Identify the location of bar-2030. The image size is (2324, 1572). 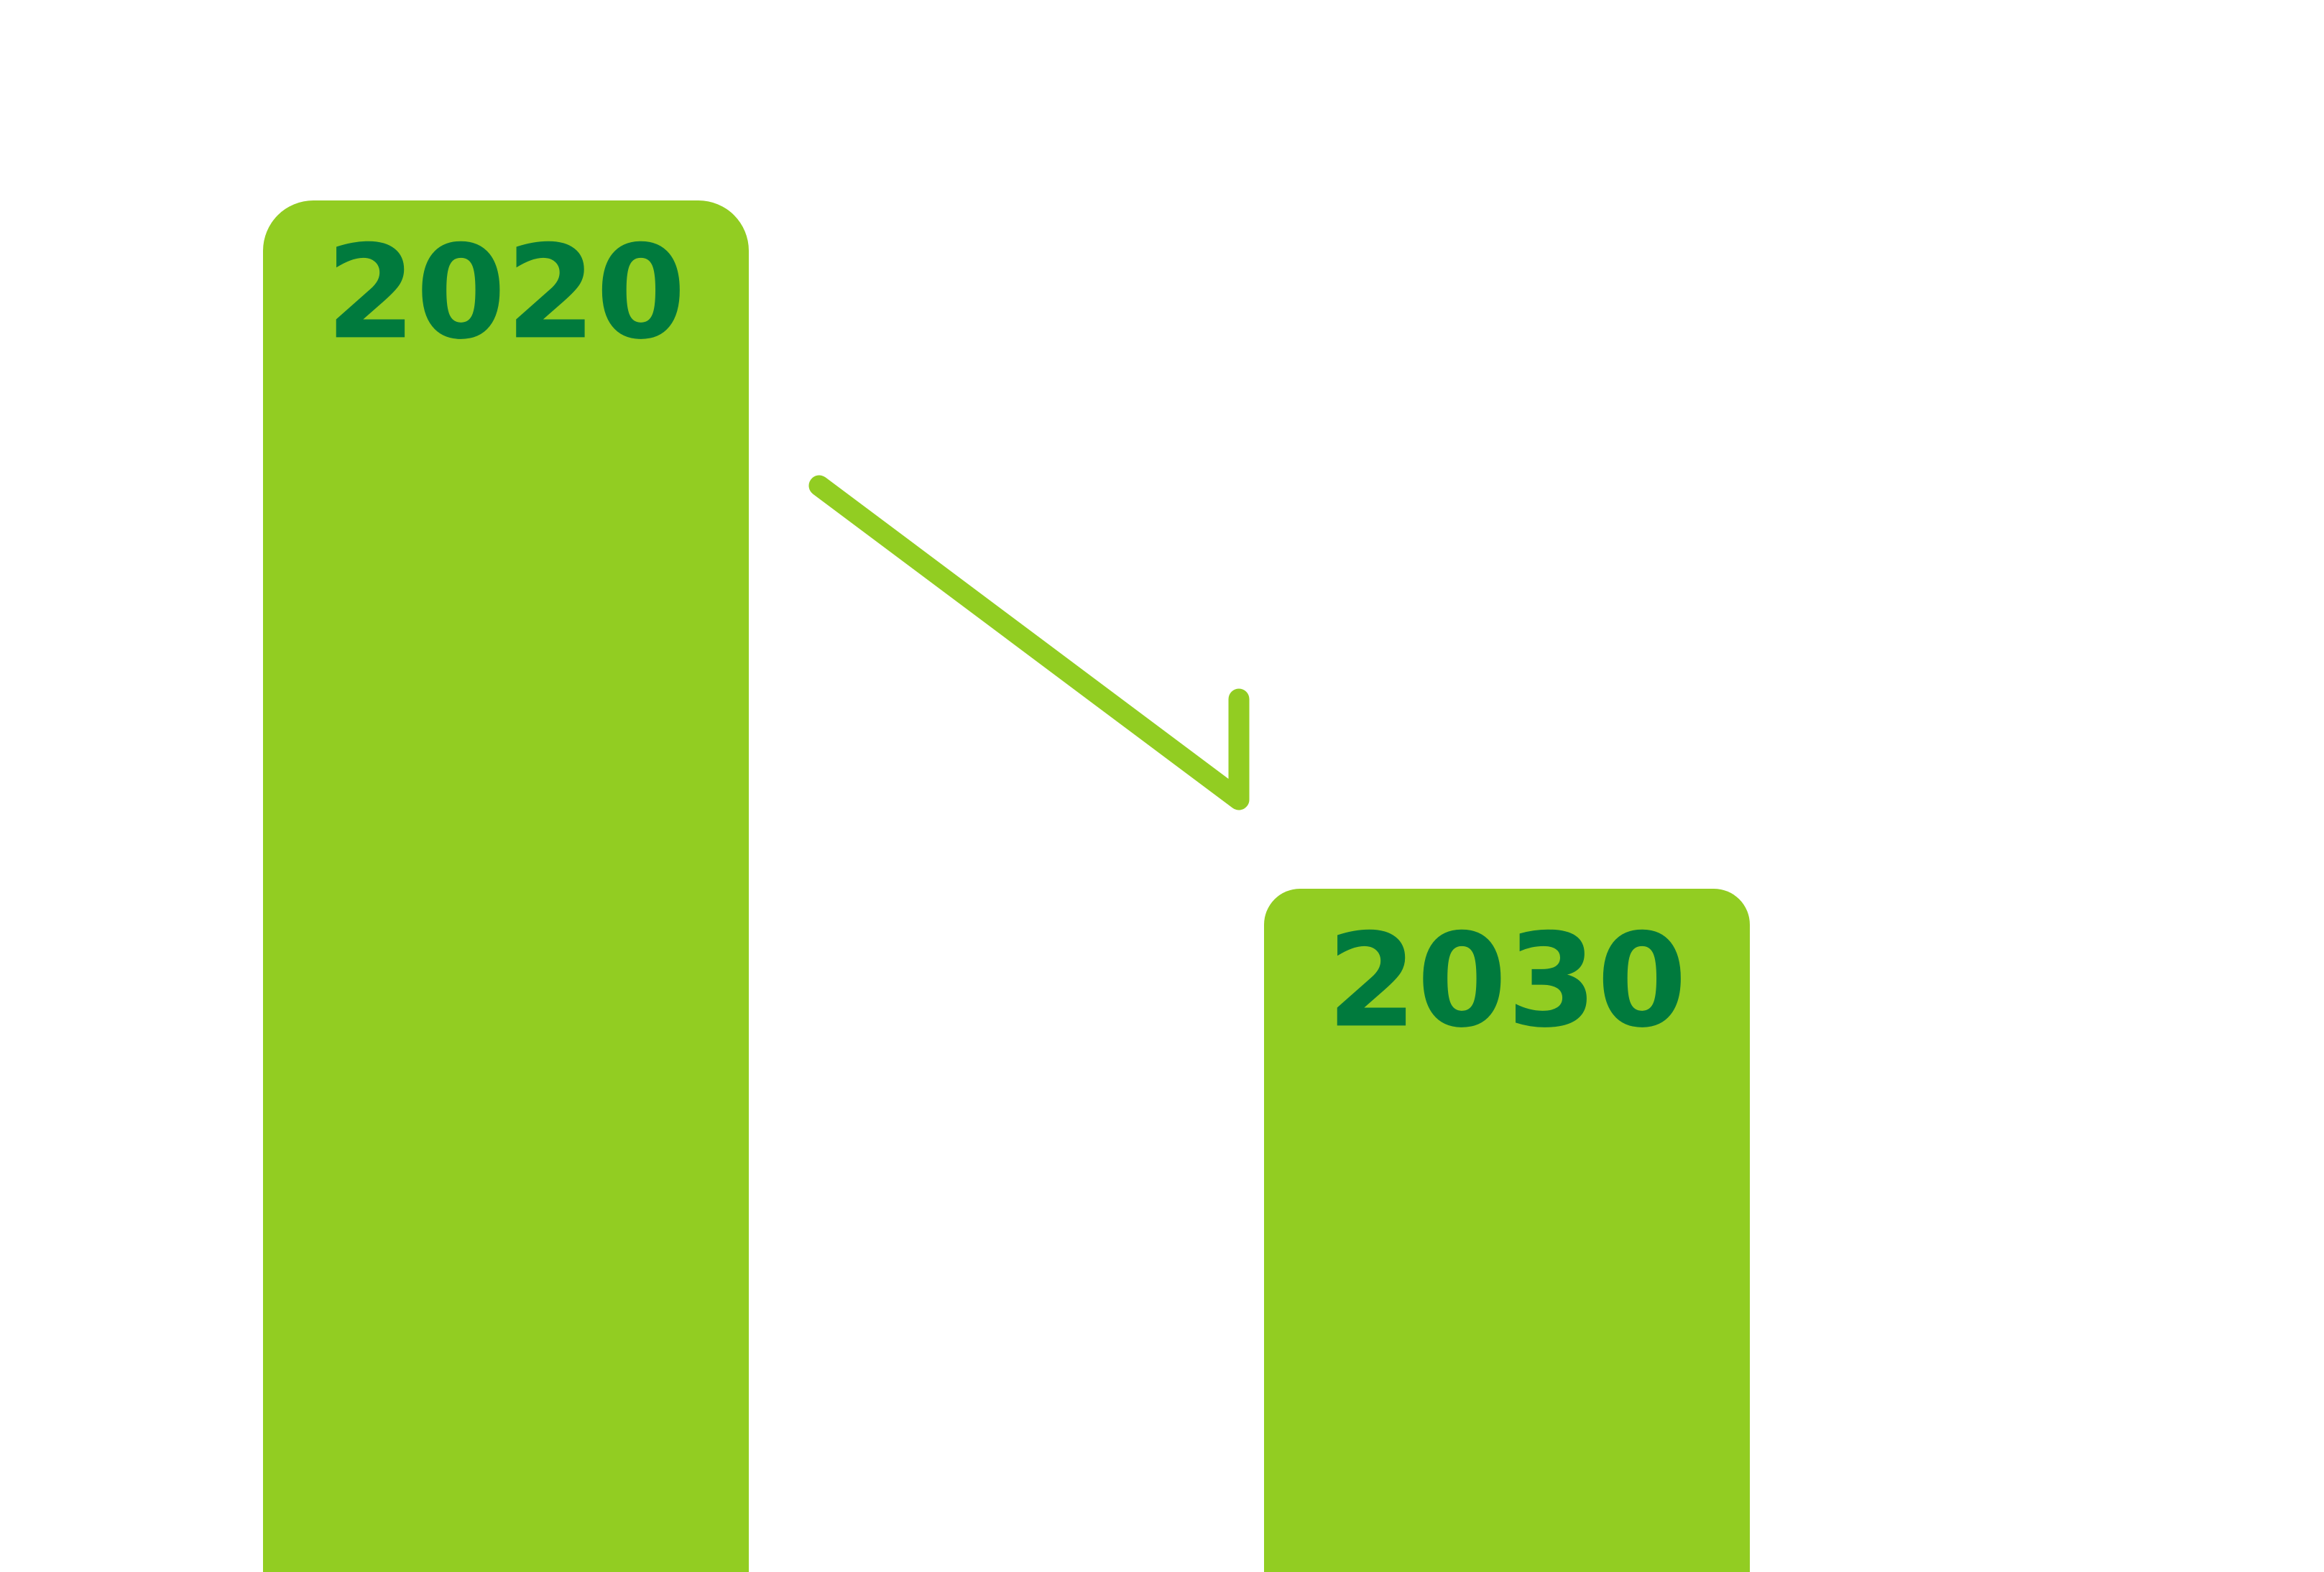
(1507, 1230).